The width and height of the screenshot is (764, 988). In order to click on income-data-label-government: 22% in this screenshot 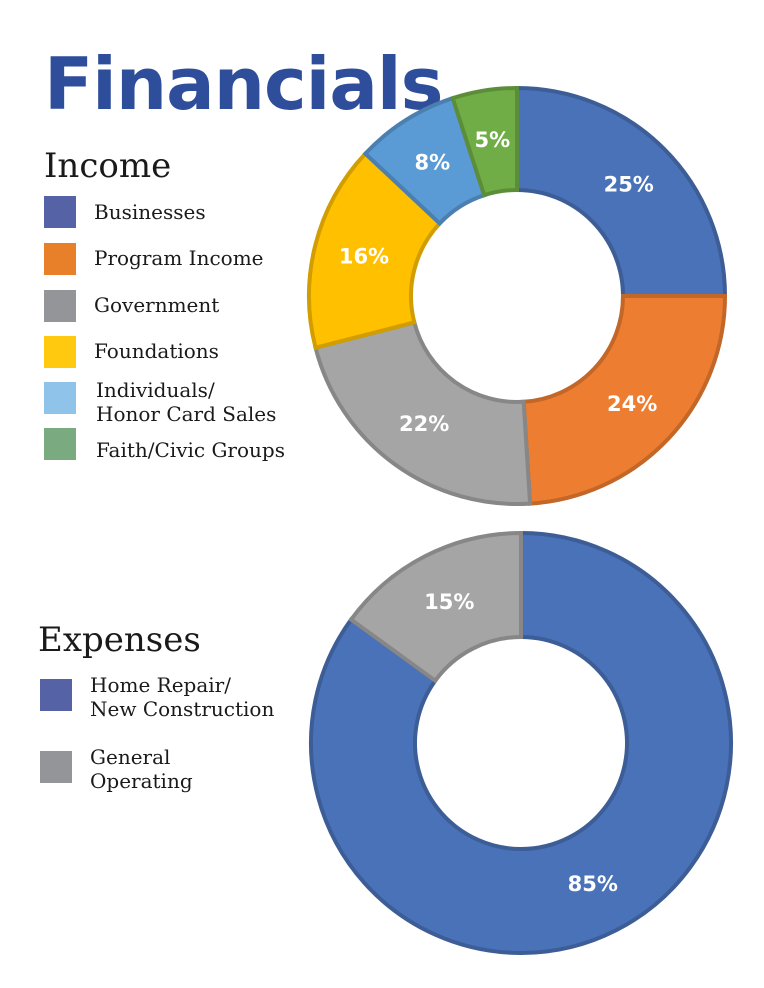, I will do `click(424, 424)`.